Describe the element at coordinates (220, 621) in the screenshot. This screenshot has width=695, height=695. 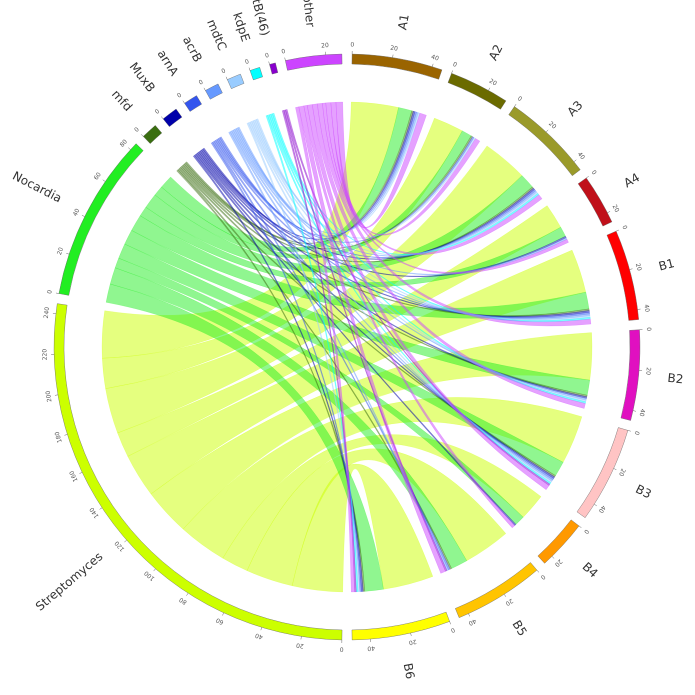
I see `tick-label: 60` at that location.